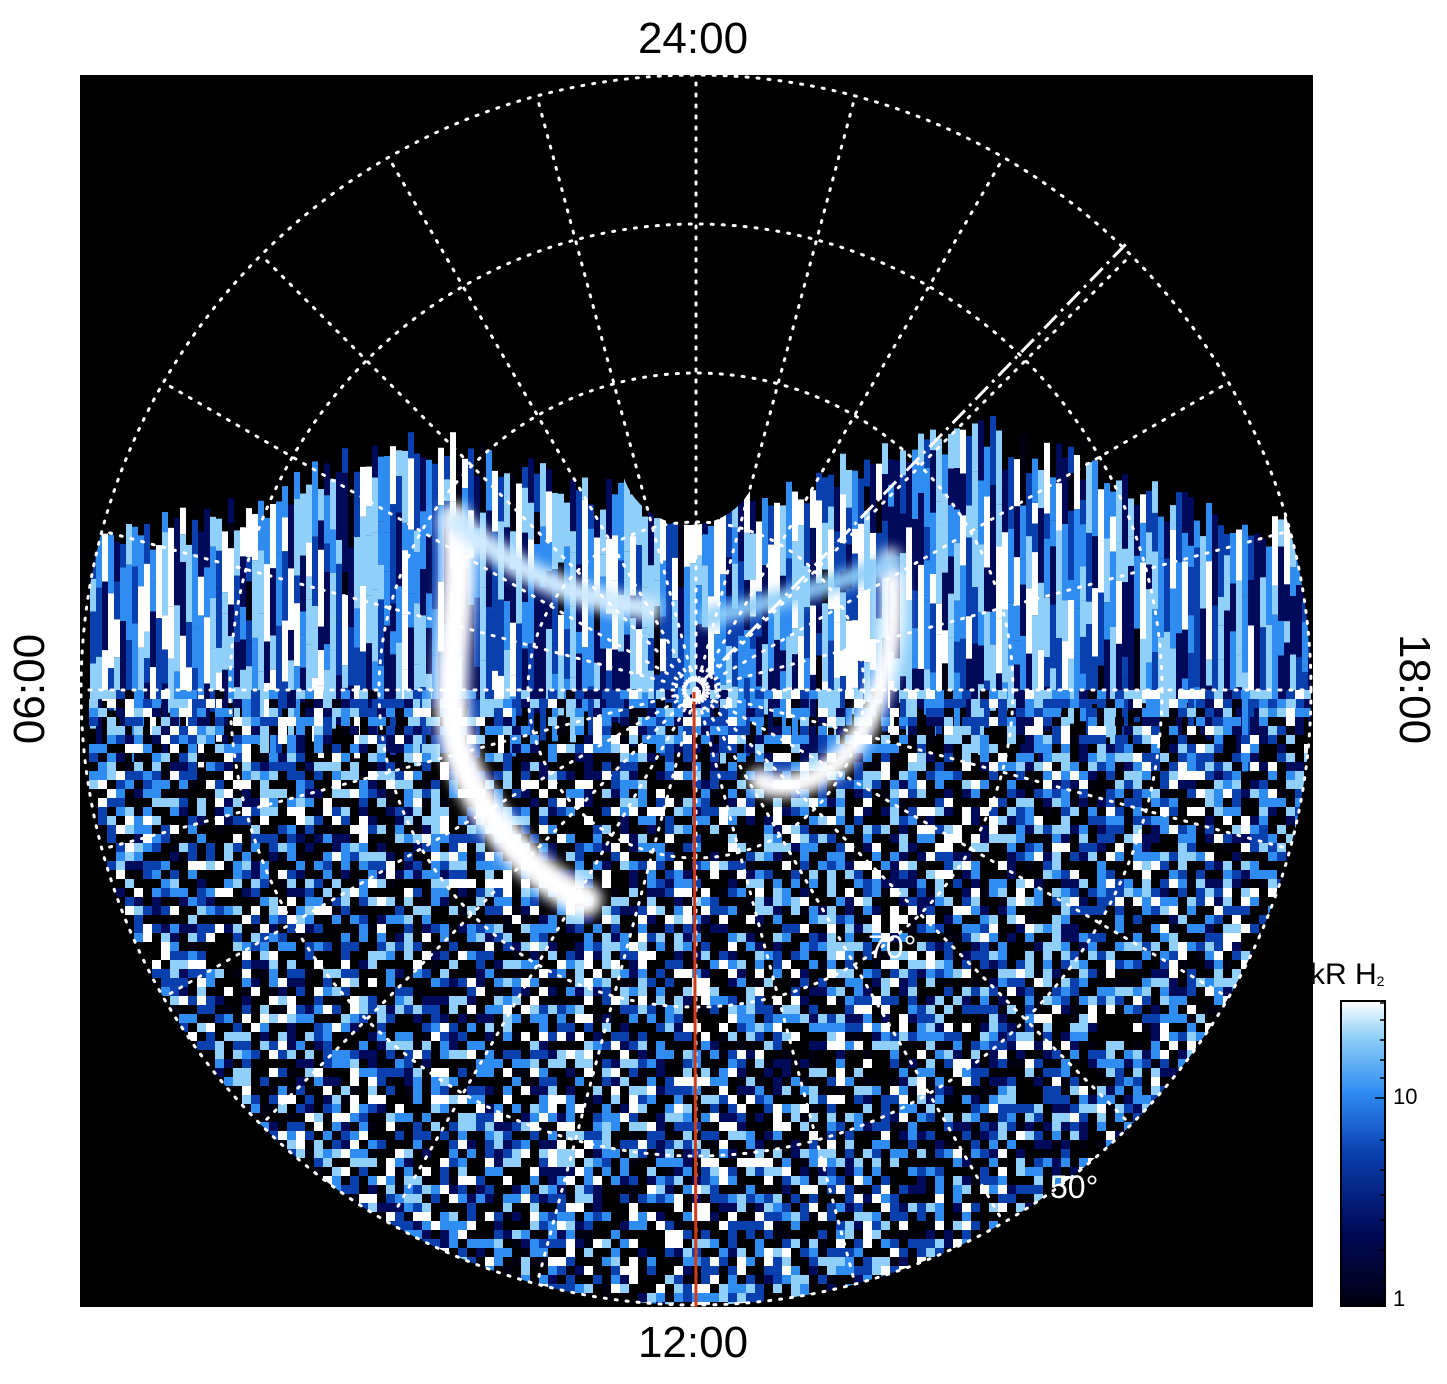 The image size is (1447, 1384). What do you see at coordinates (1405, 1096) in the screenshot?
I see `colorbar-tick-label-10: 10` at bounding box center [1405, 1096].